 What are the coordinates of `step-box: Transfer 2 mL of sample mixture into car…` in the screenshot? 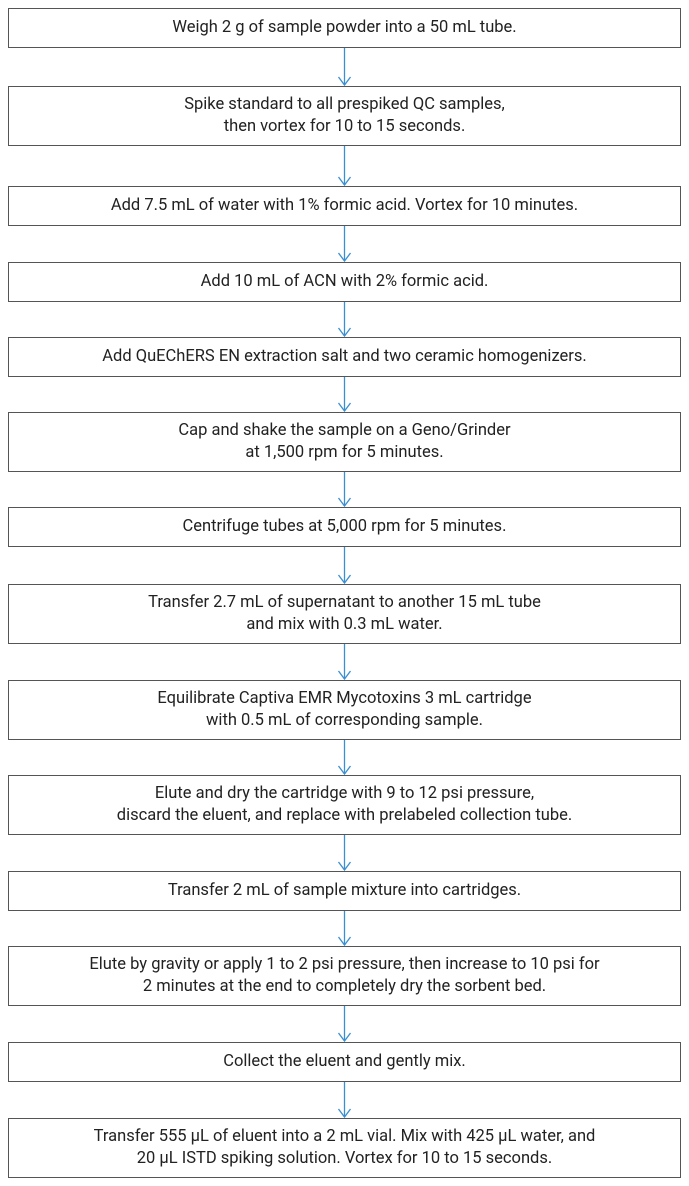 It's located at (344, 891).